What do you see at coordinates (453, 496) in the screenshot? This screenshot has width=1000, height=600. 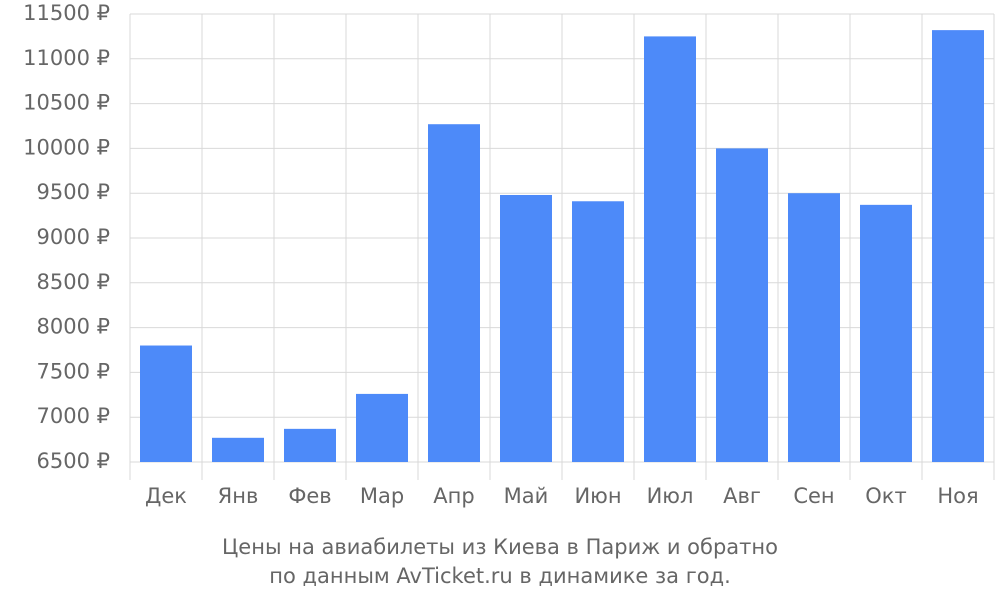 I see `x-tick-label: Апр` at bounding box center [453, 496].